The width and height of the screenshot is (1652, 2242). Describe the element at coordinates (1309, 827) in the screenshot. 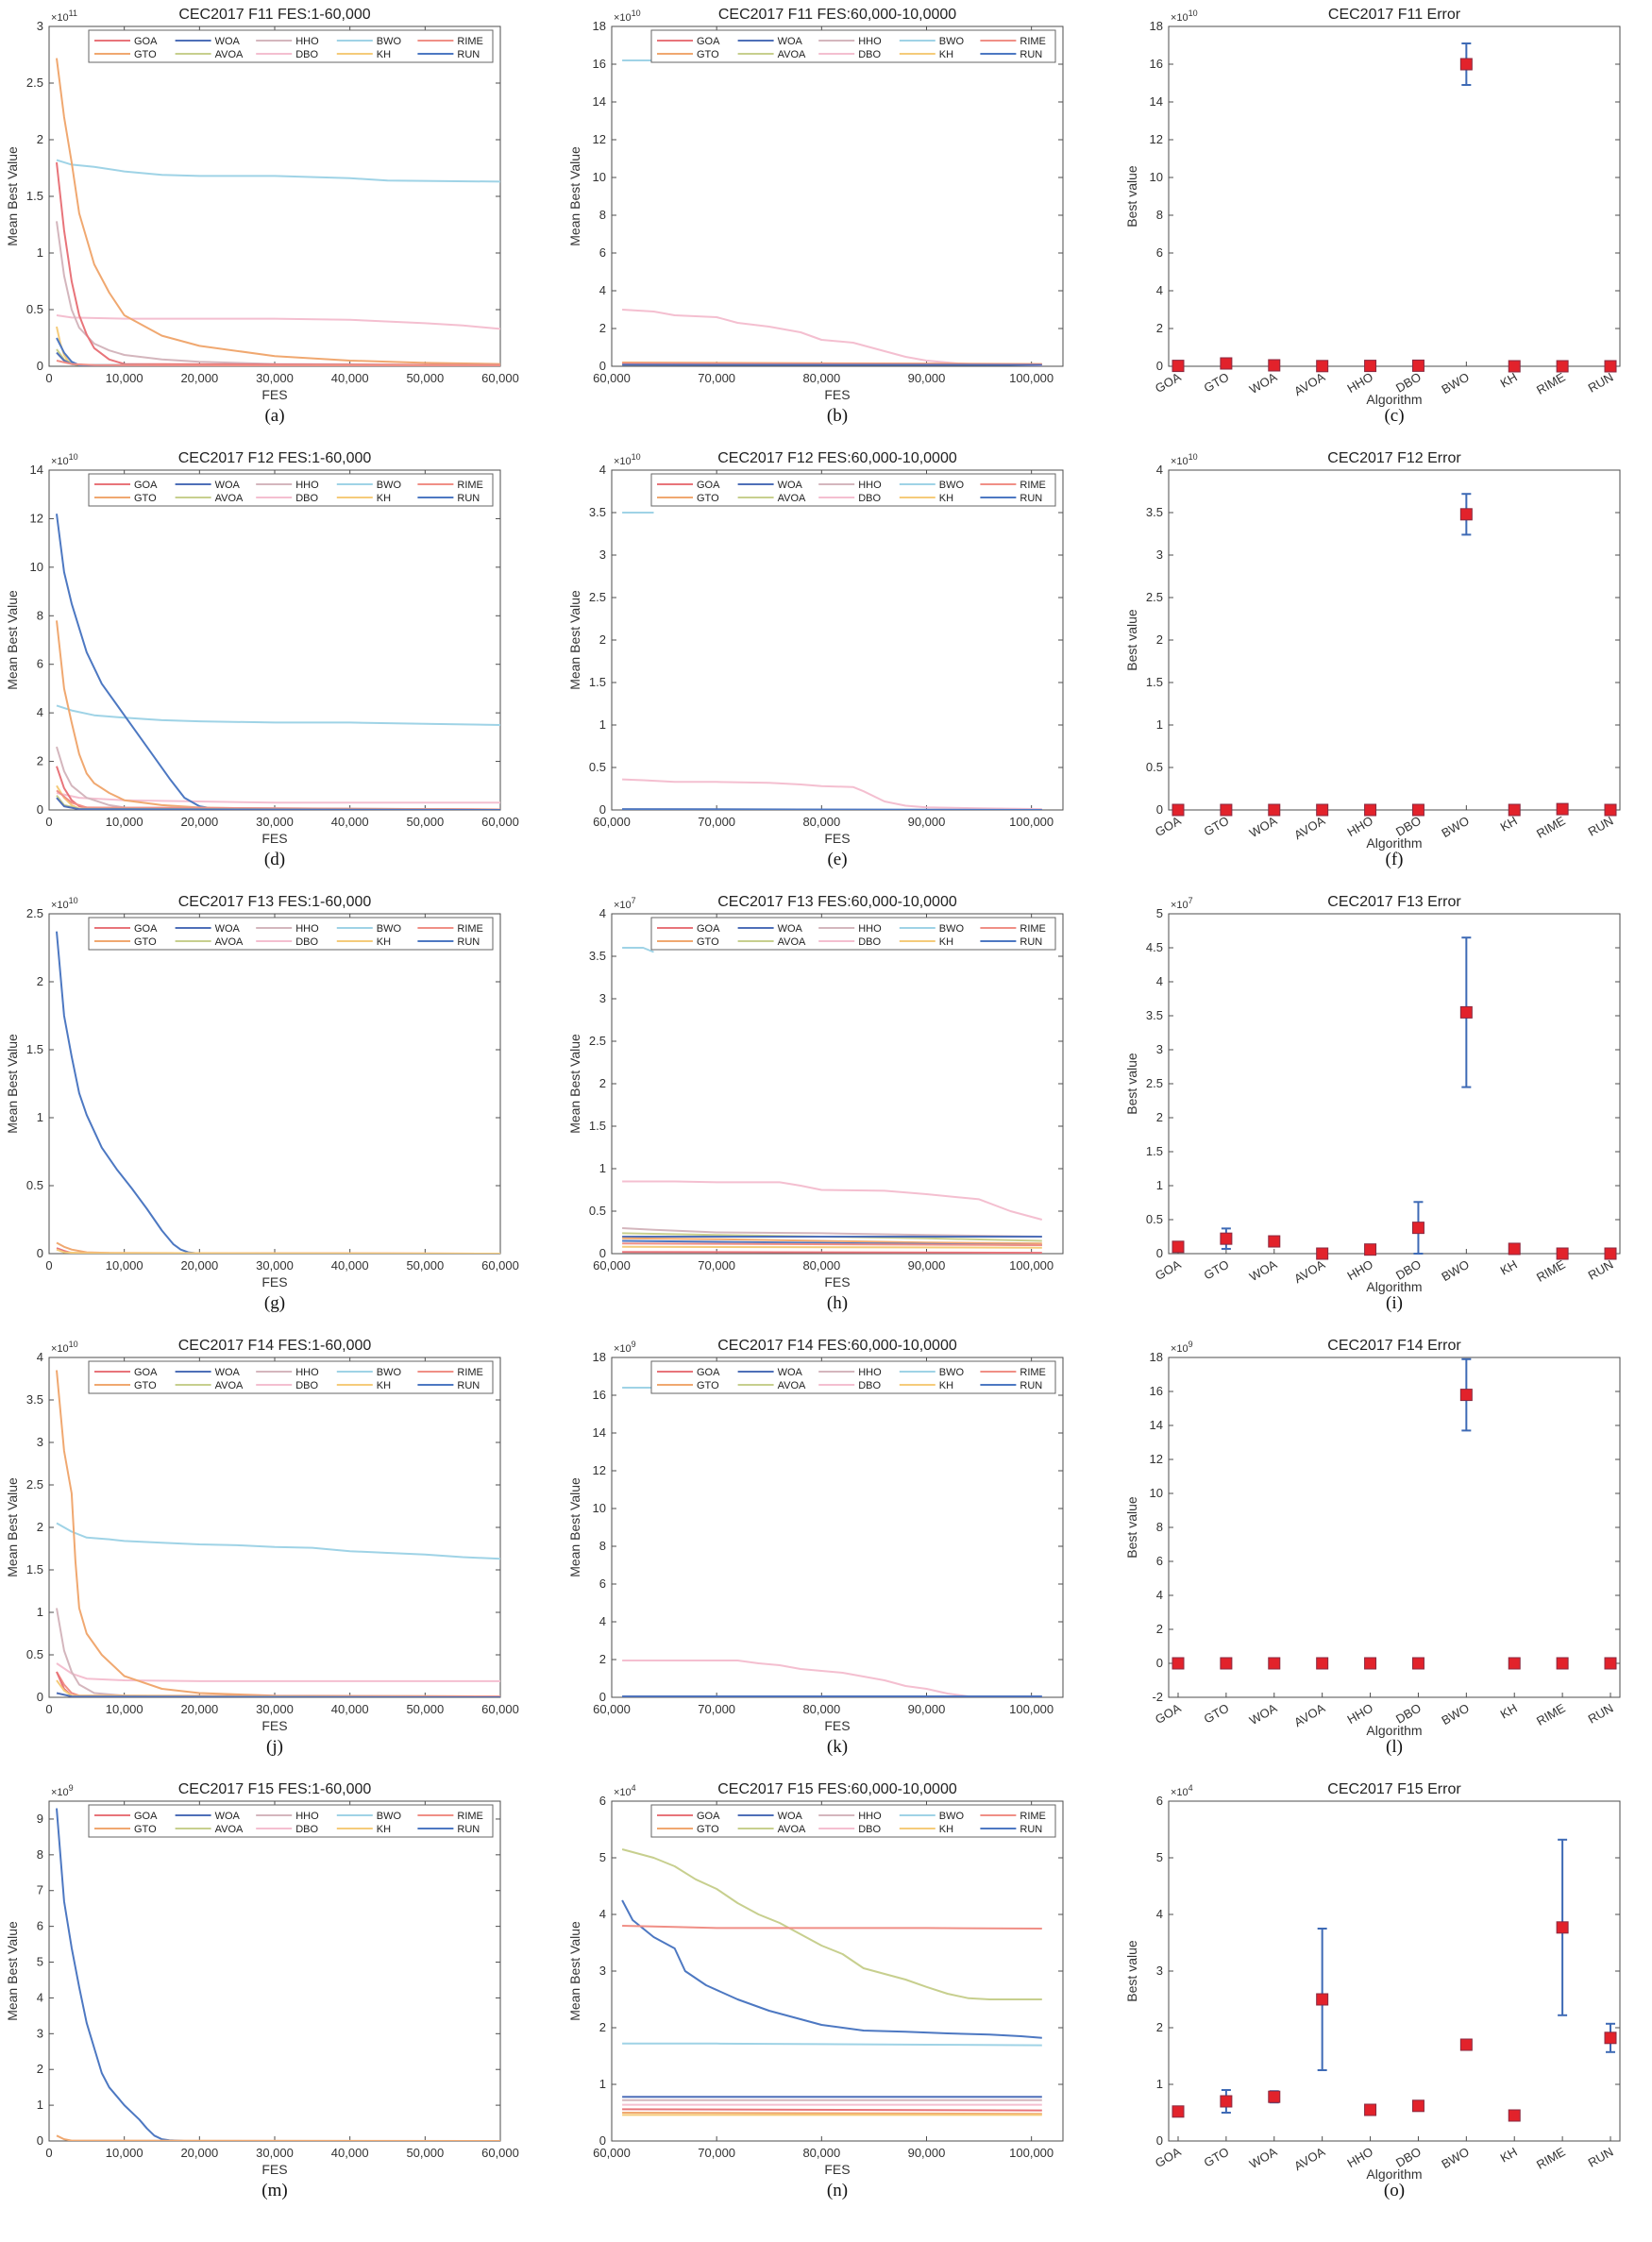

I see `x-tick-label: AVOA` at that location.